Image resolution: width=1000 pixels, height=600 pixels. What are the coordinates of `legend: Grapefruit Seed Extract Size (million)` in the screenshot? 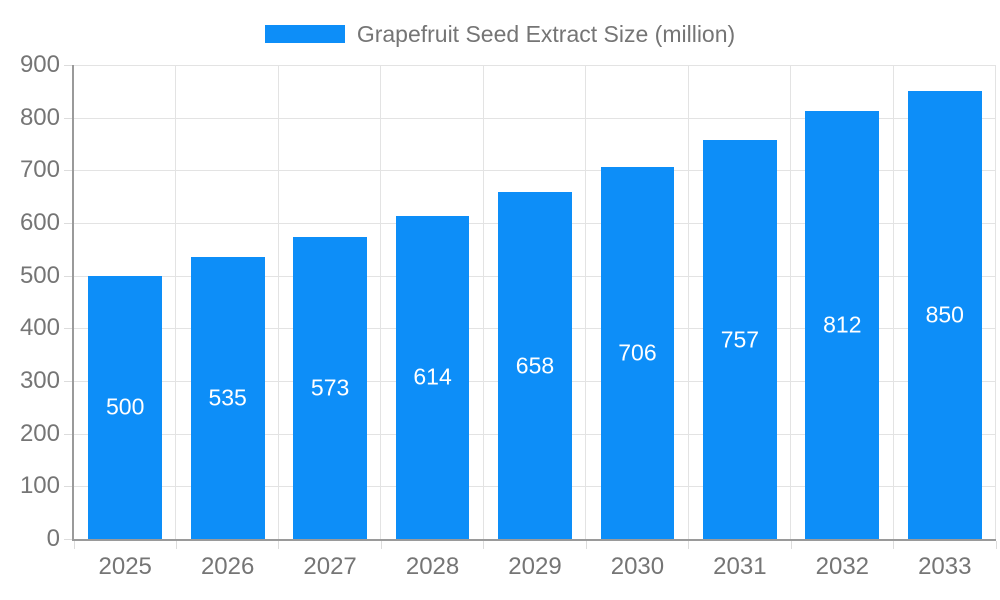 It's located at (500, 34).